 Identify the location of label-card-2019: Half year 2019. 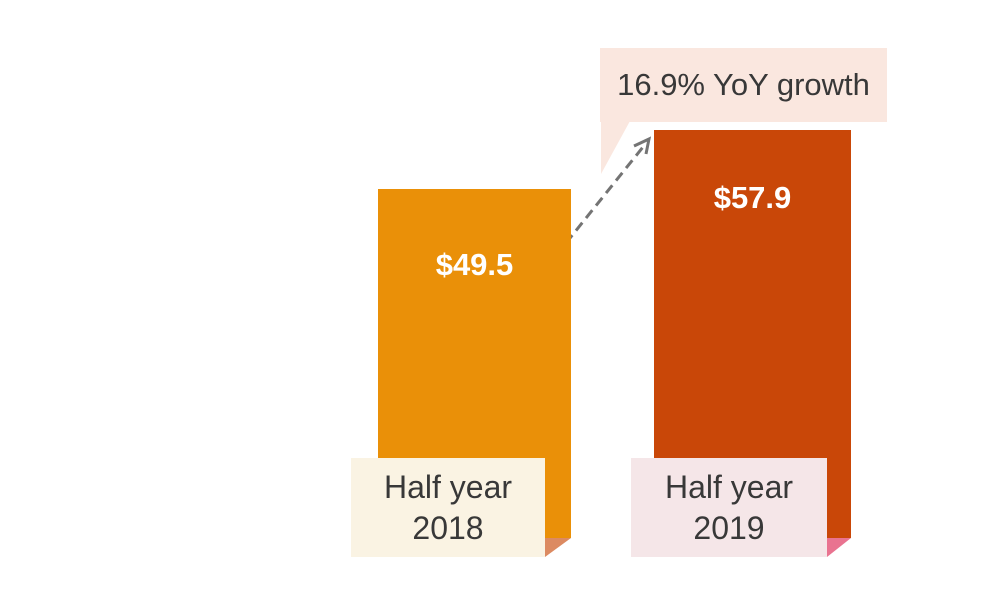
(729, 507).